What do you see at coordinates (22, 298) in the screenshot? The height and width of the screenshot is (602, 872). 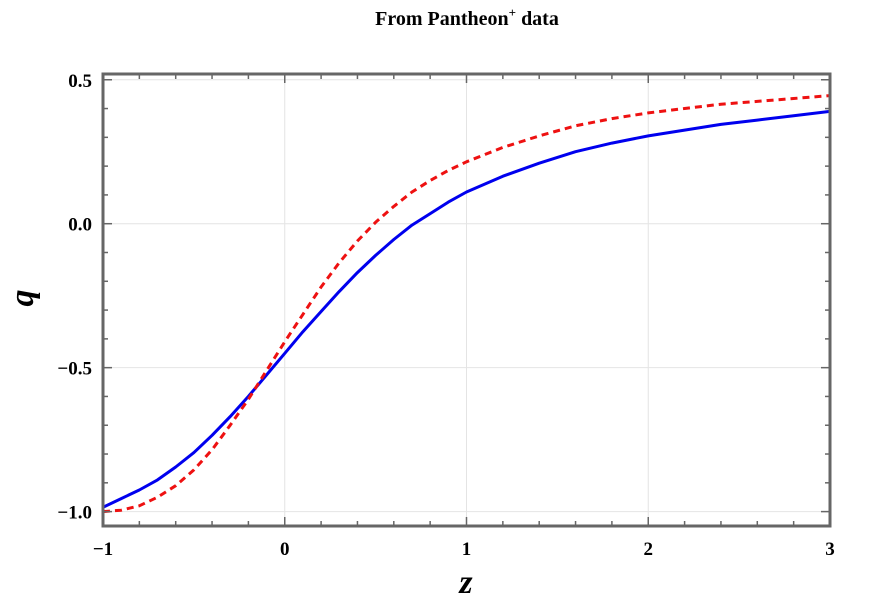 I see `y-axis-label: q` at bounding box center [22, 298].